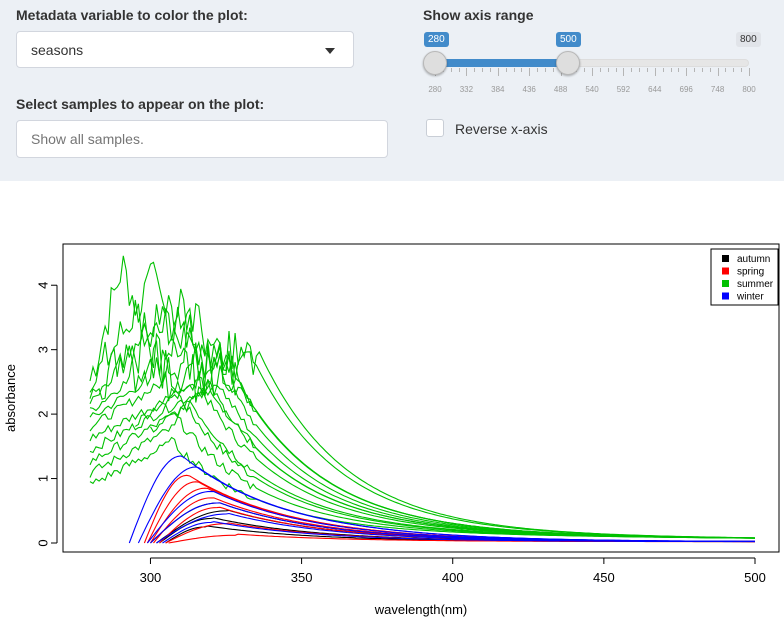 Image resolution: width=784 pixels, height=622 pixels. I want to click on slider-tick-label: 644, so click(655, 89).